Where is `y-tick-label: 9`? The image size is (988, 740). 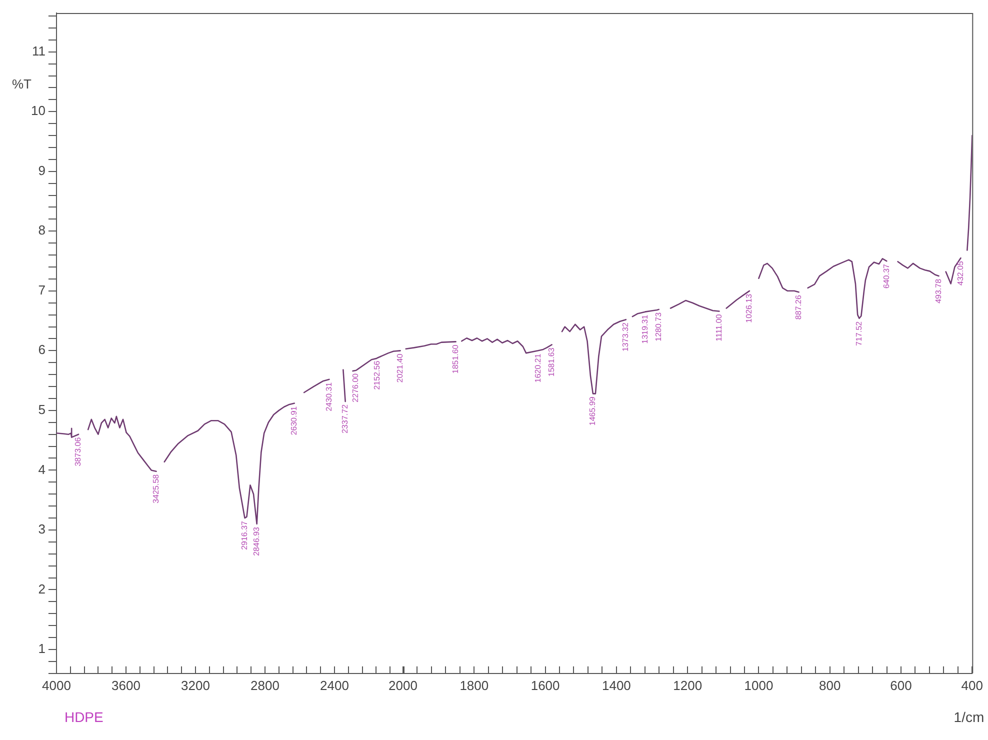
y-tick-label: 9 is located at coordinates (42, 170).